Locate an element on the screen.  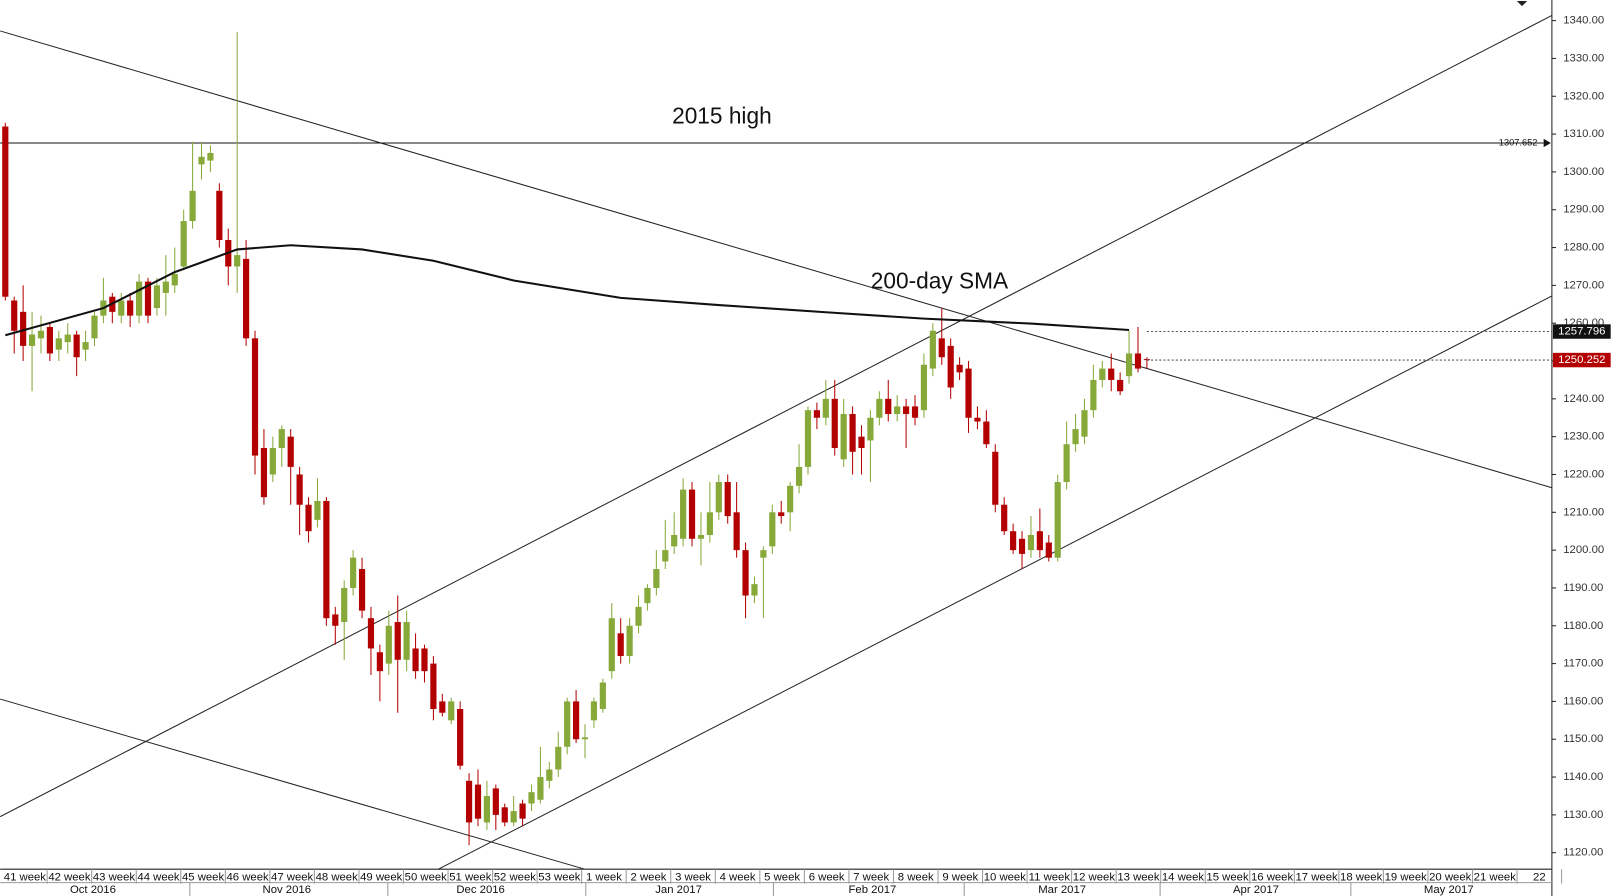
month-label: May 2017 is located at coordinates (1449, 890).